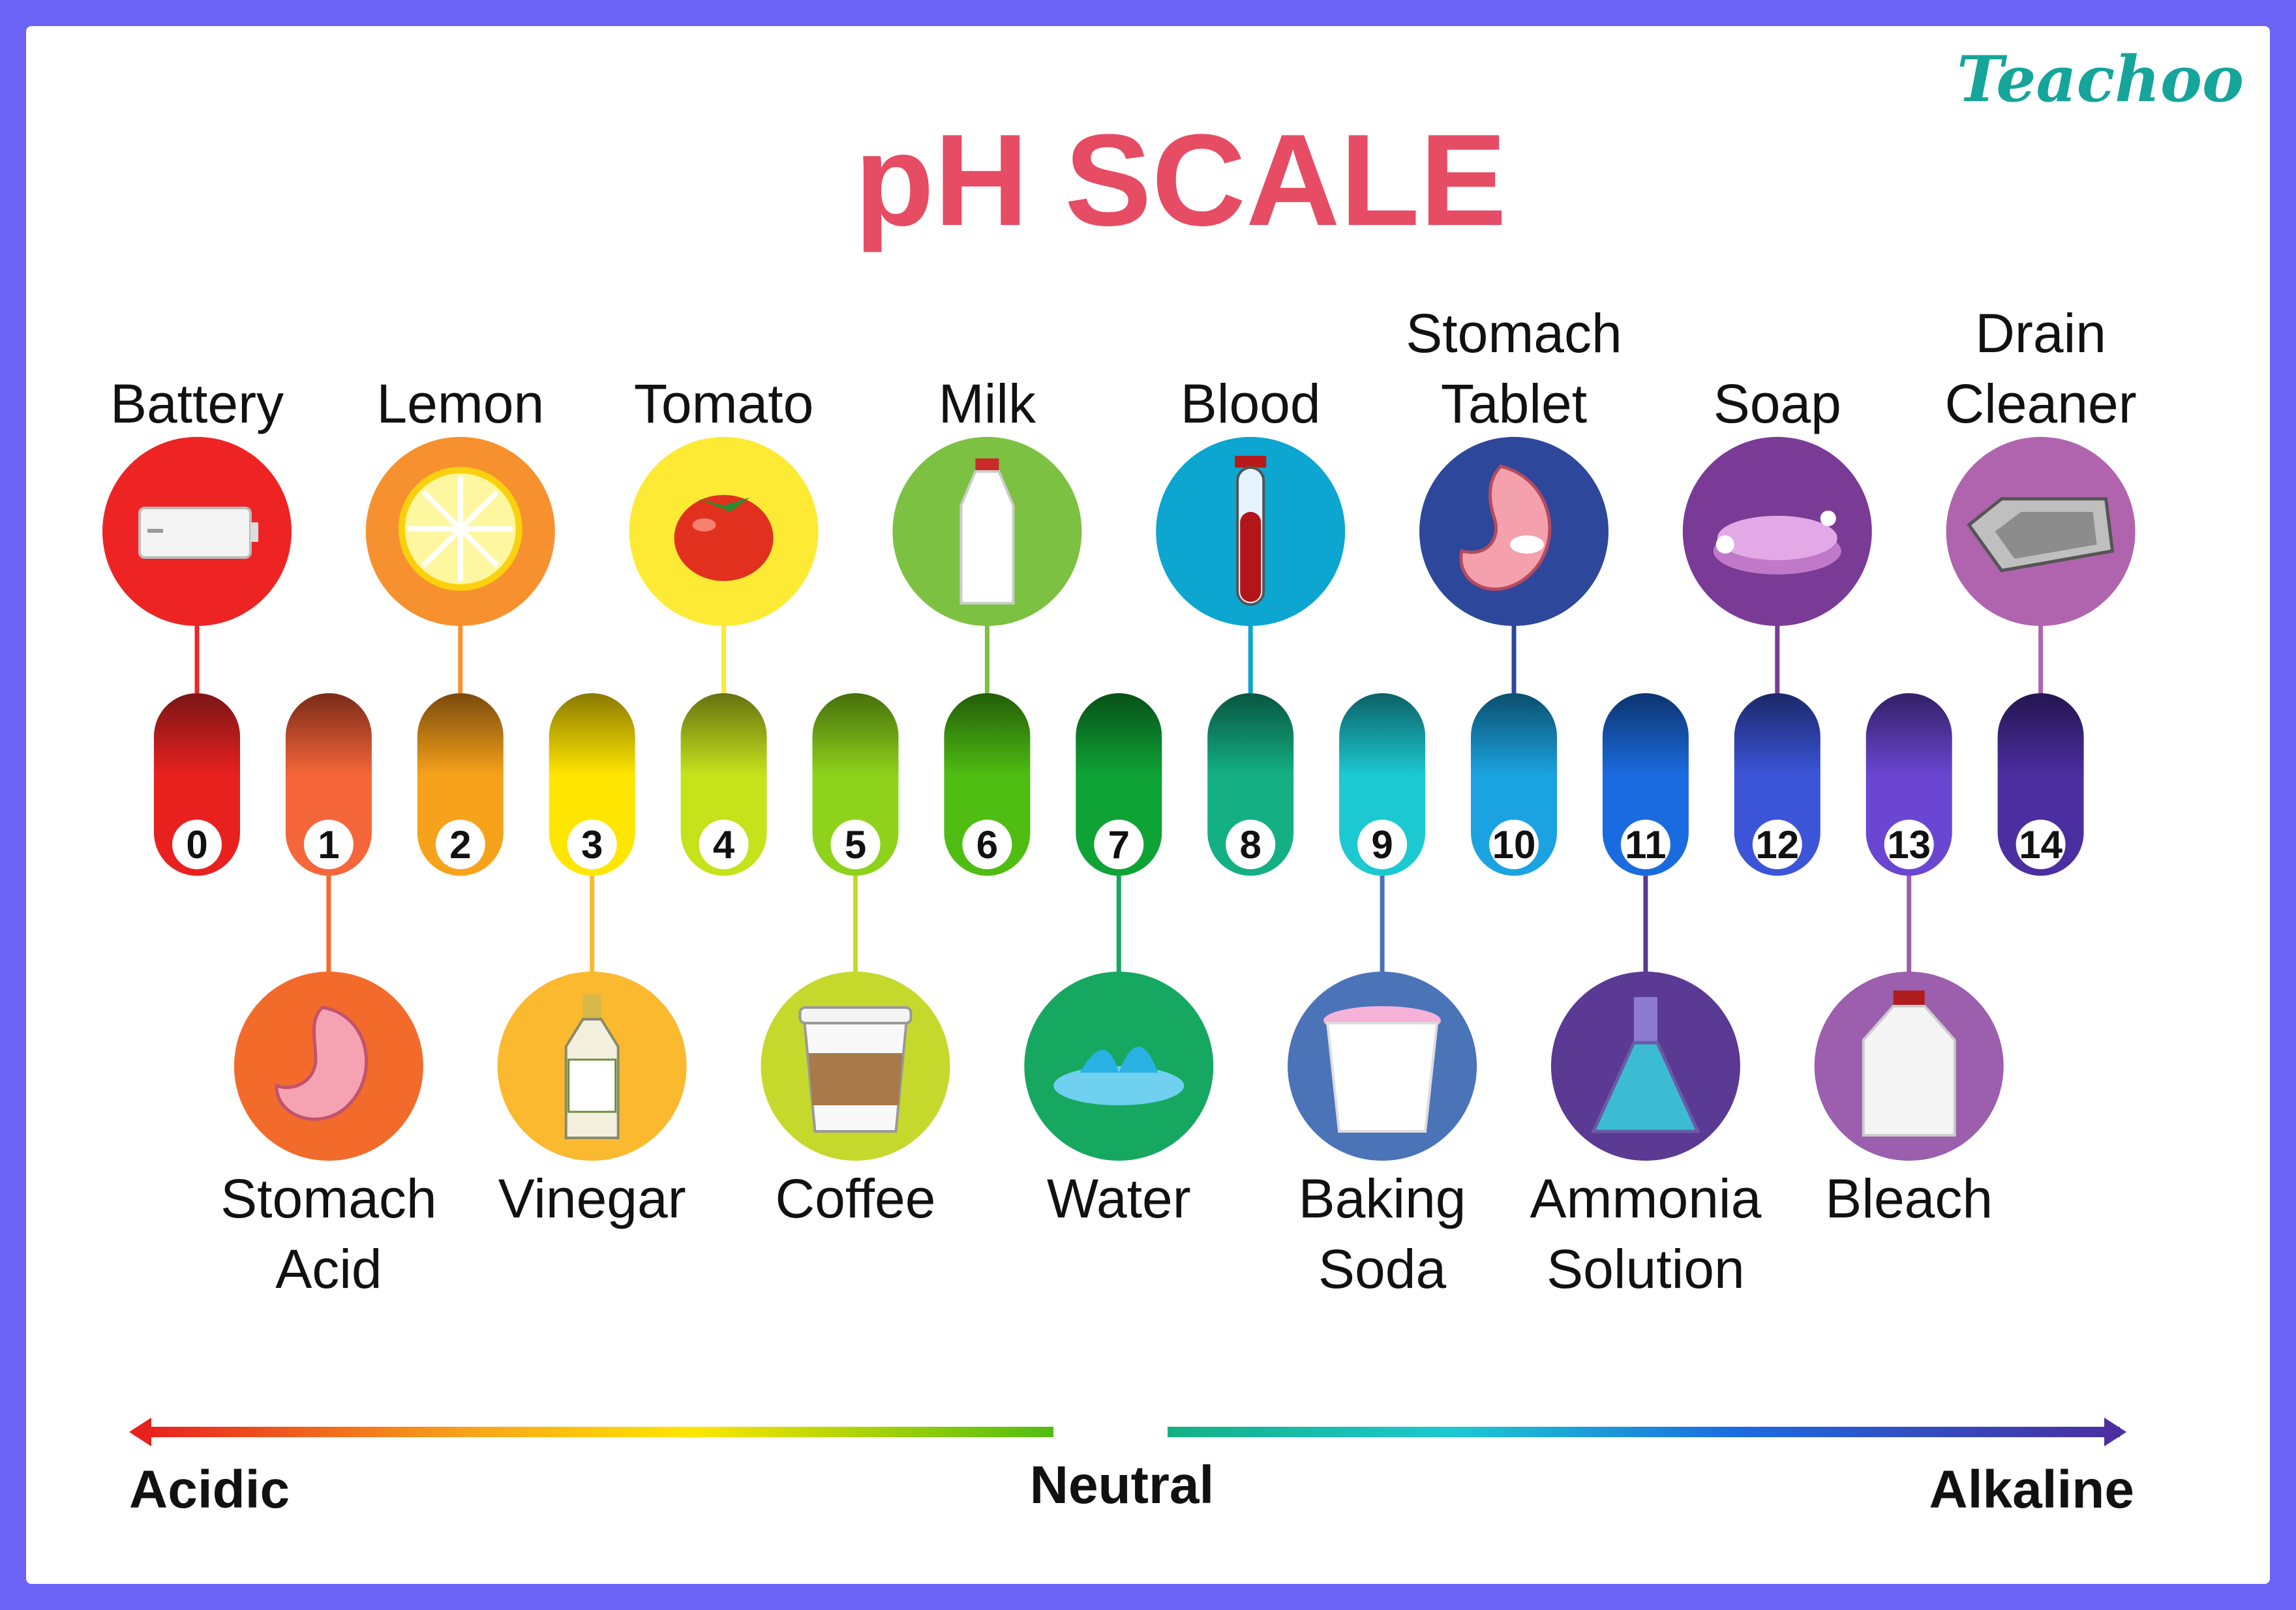 The height and width of the screenshot is (1610, 2296). Describe the element at coordinates (1909, 961) in the screenshot. I see `ph-item-13: Bleach 13` at that location.